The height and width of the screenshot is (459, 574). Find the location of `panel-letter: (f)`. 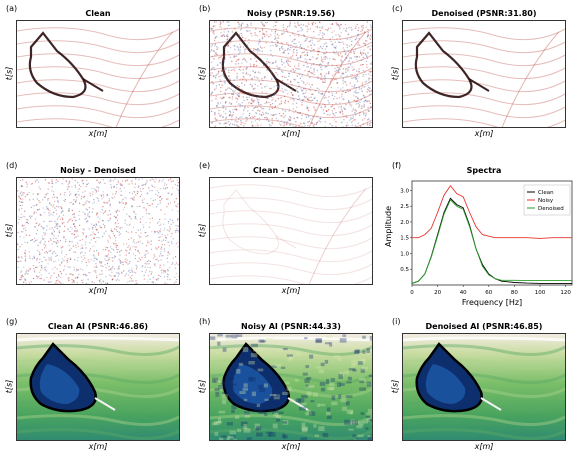

panel-letter: (f) is located at coordinates (397, 165).